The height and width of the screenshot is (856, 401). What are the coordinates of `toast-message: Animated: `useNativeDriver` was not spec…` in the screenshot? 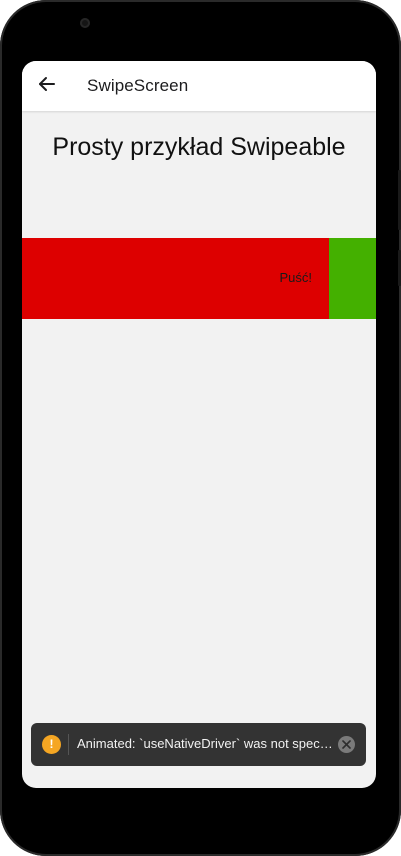 It's located at (206, 743).